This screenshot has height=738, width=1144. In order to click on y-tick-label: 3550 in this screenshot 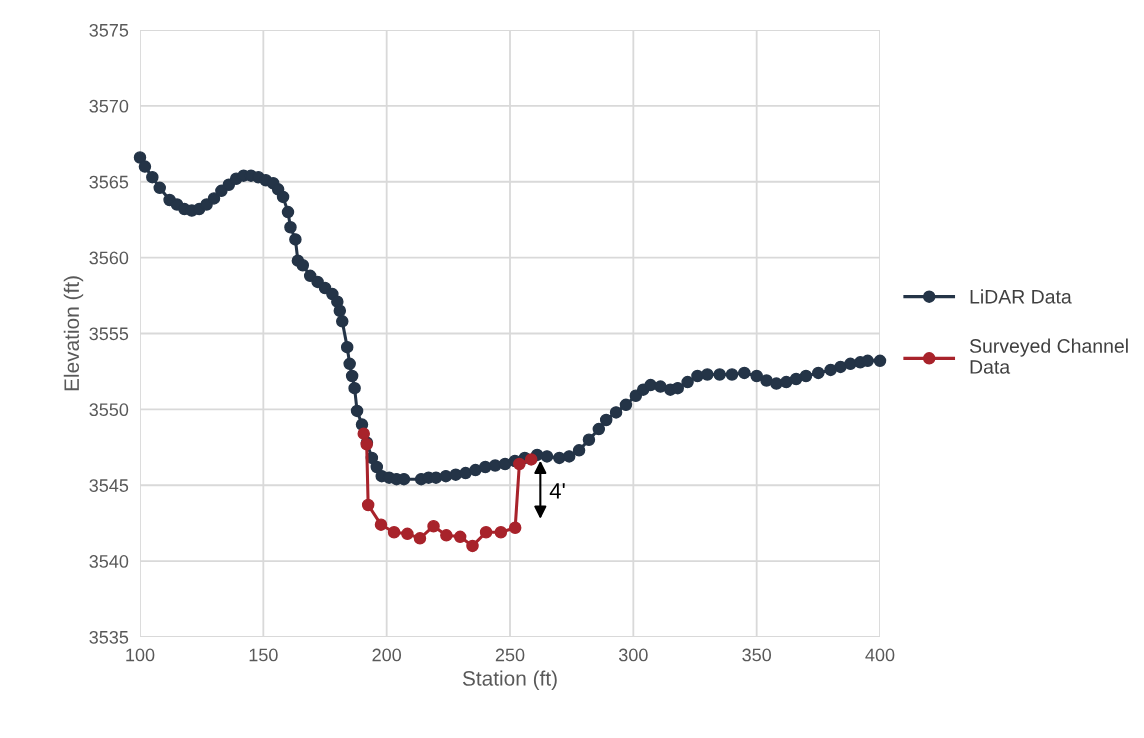, I will do `click(109, 410)`.